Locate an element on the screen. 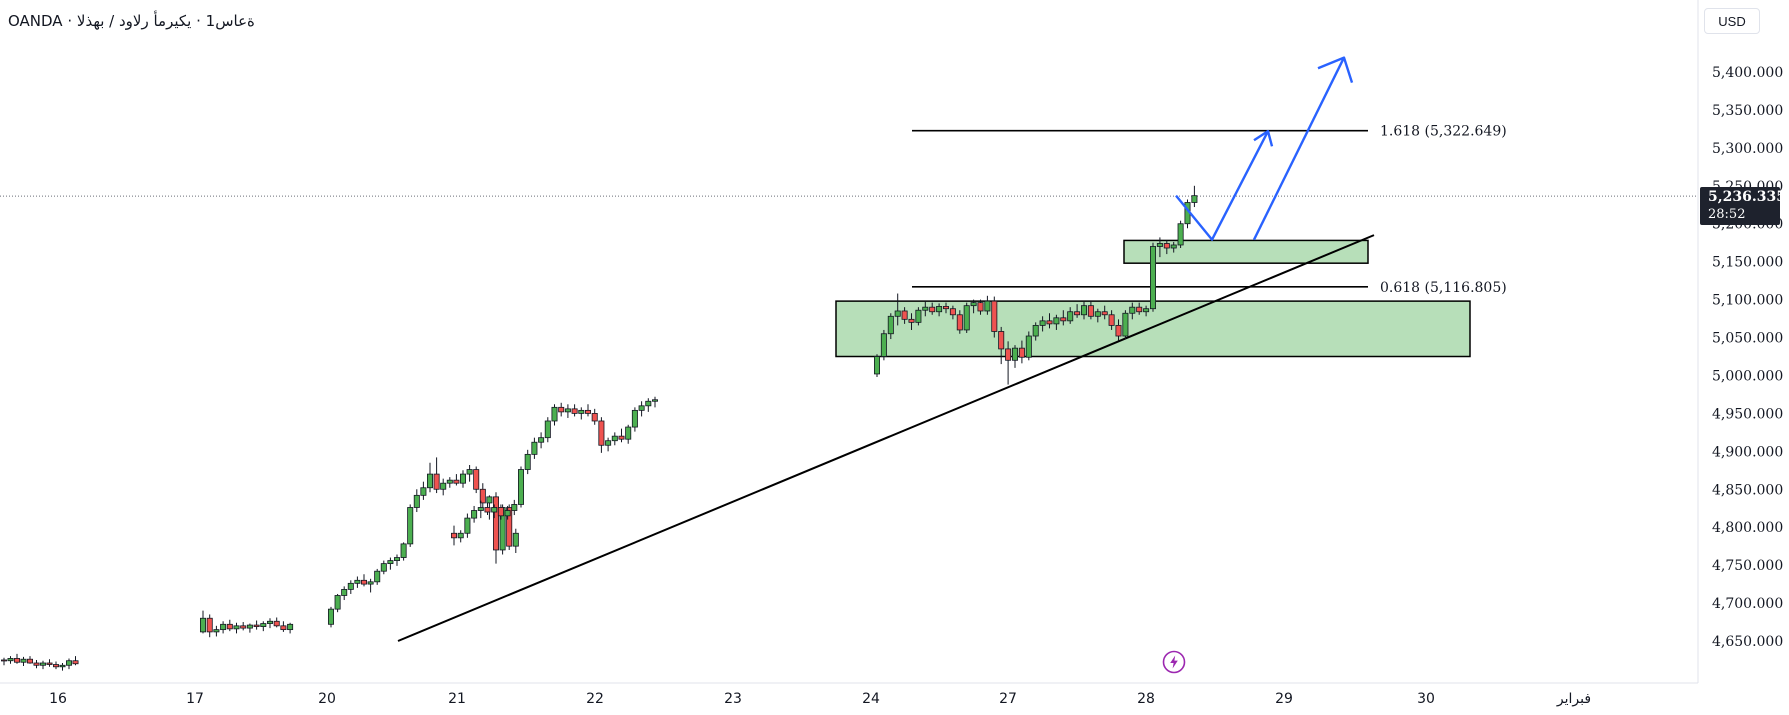  time-tick-label: 27 is located at coordinates (1008, 699).